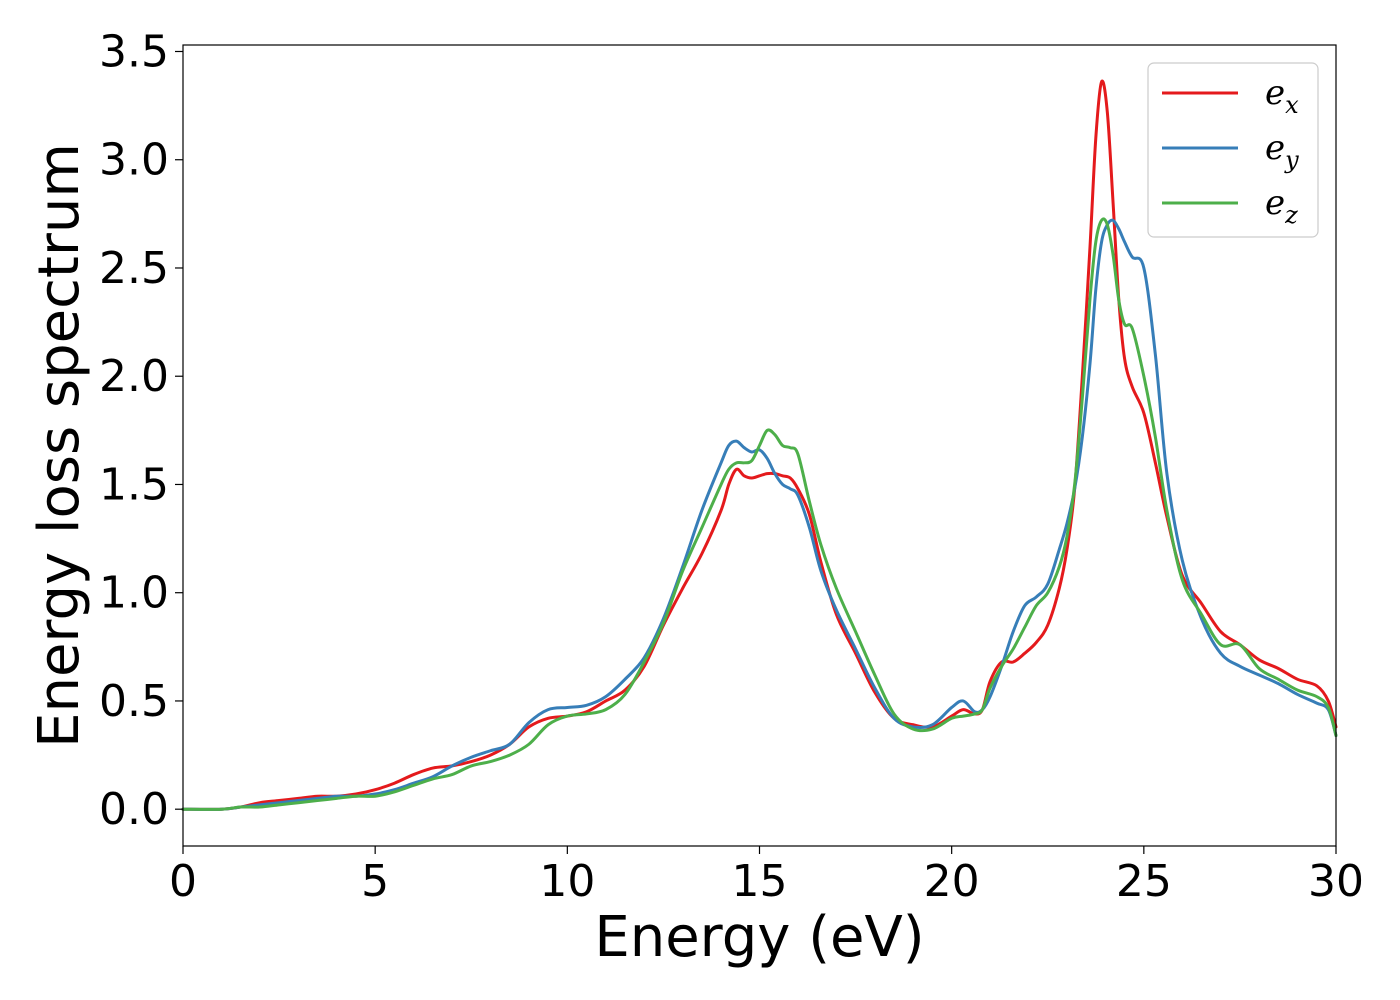 The height and width of the screenshot is (1000, 1400). I want to click on y-axis: 0.0 0.5 1.0 1.5 2.0 2.5 3.0 3.5, so click(141, 430).